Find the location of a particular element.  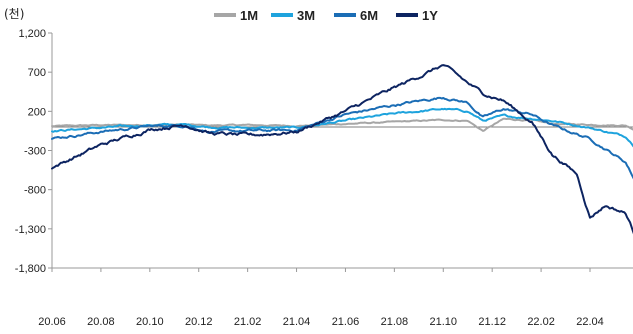

x-tick-label: 20.08 is located at coordinates (101, 322).